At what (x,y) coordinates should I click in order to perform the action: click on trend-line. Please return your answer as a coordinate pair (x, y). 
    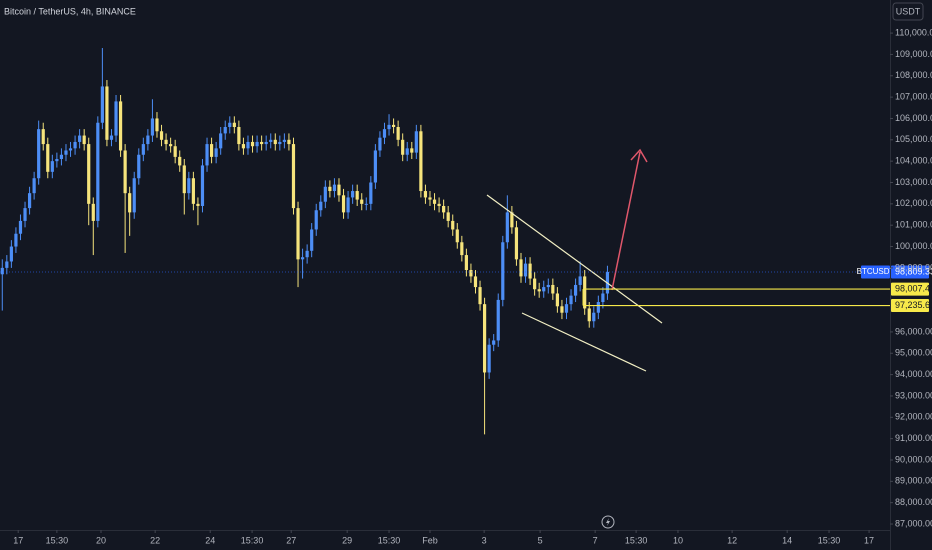
    Looking at the image, I should click on (584, 342).